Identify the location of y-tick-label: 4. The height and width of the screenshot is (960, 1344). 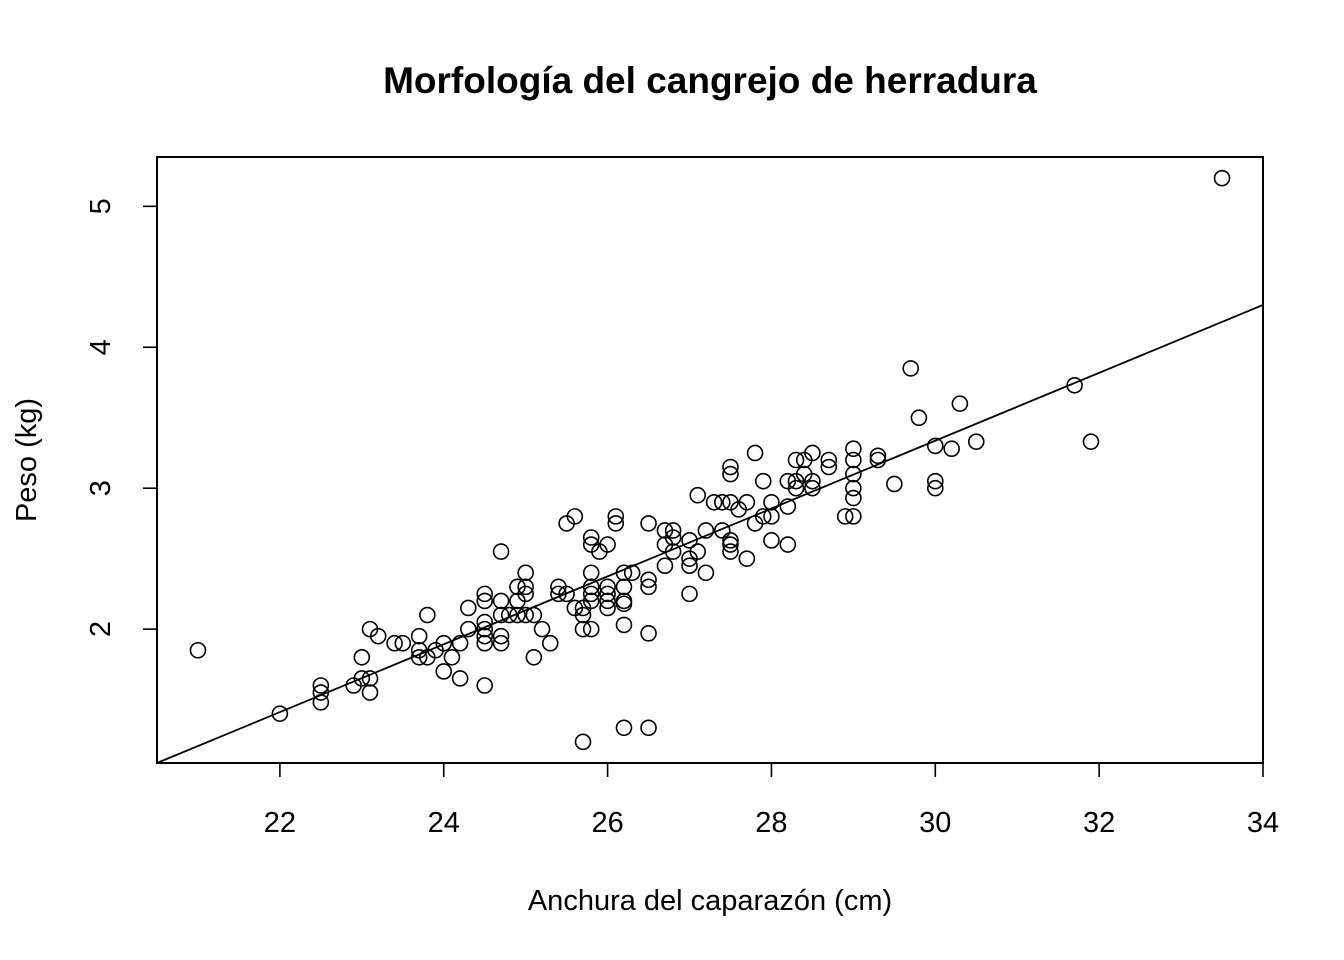
(101, 347).